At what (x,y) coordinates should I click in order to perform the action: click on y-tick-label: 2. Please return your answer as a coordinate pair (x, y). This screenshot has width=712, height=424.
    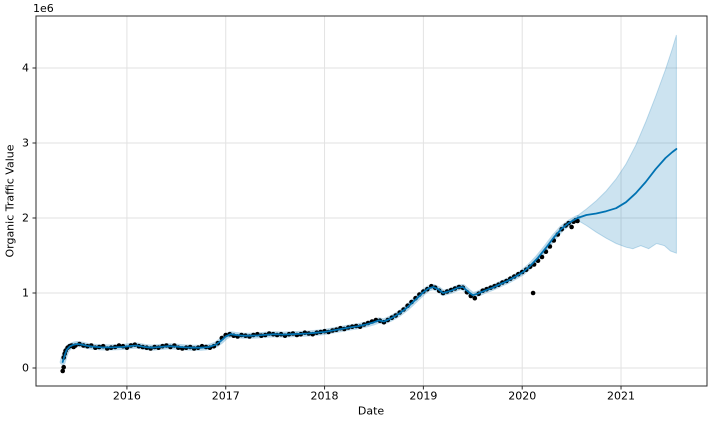
    Looking at the image, I should click on (25, 217).